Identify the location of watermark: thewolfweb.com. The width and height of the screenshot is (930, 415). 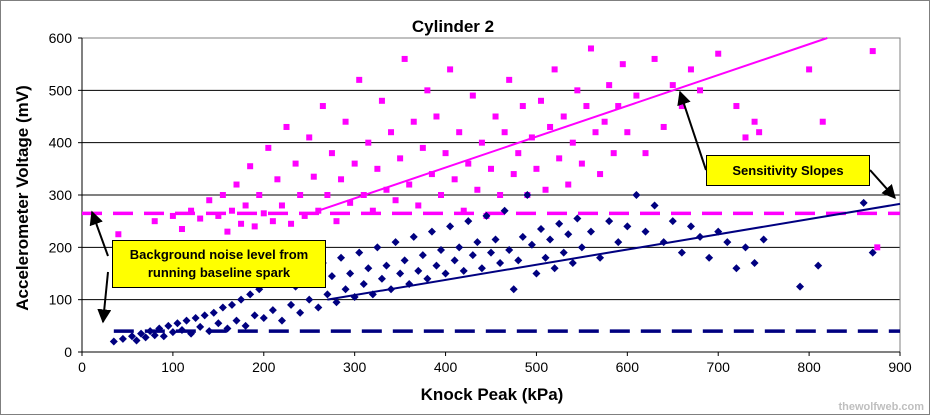
(881, 407).